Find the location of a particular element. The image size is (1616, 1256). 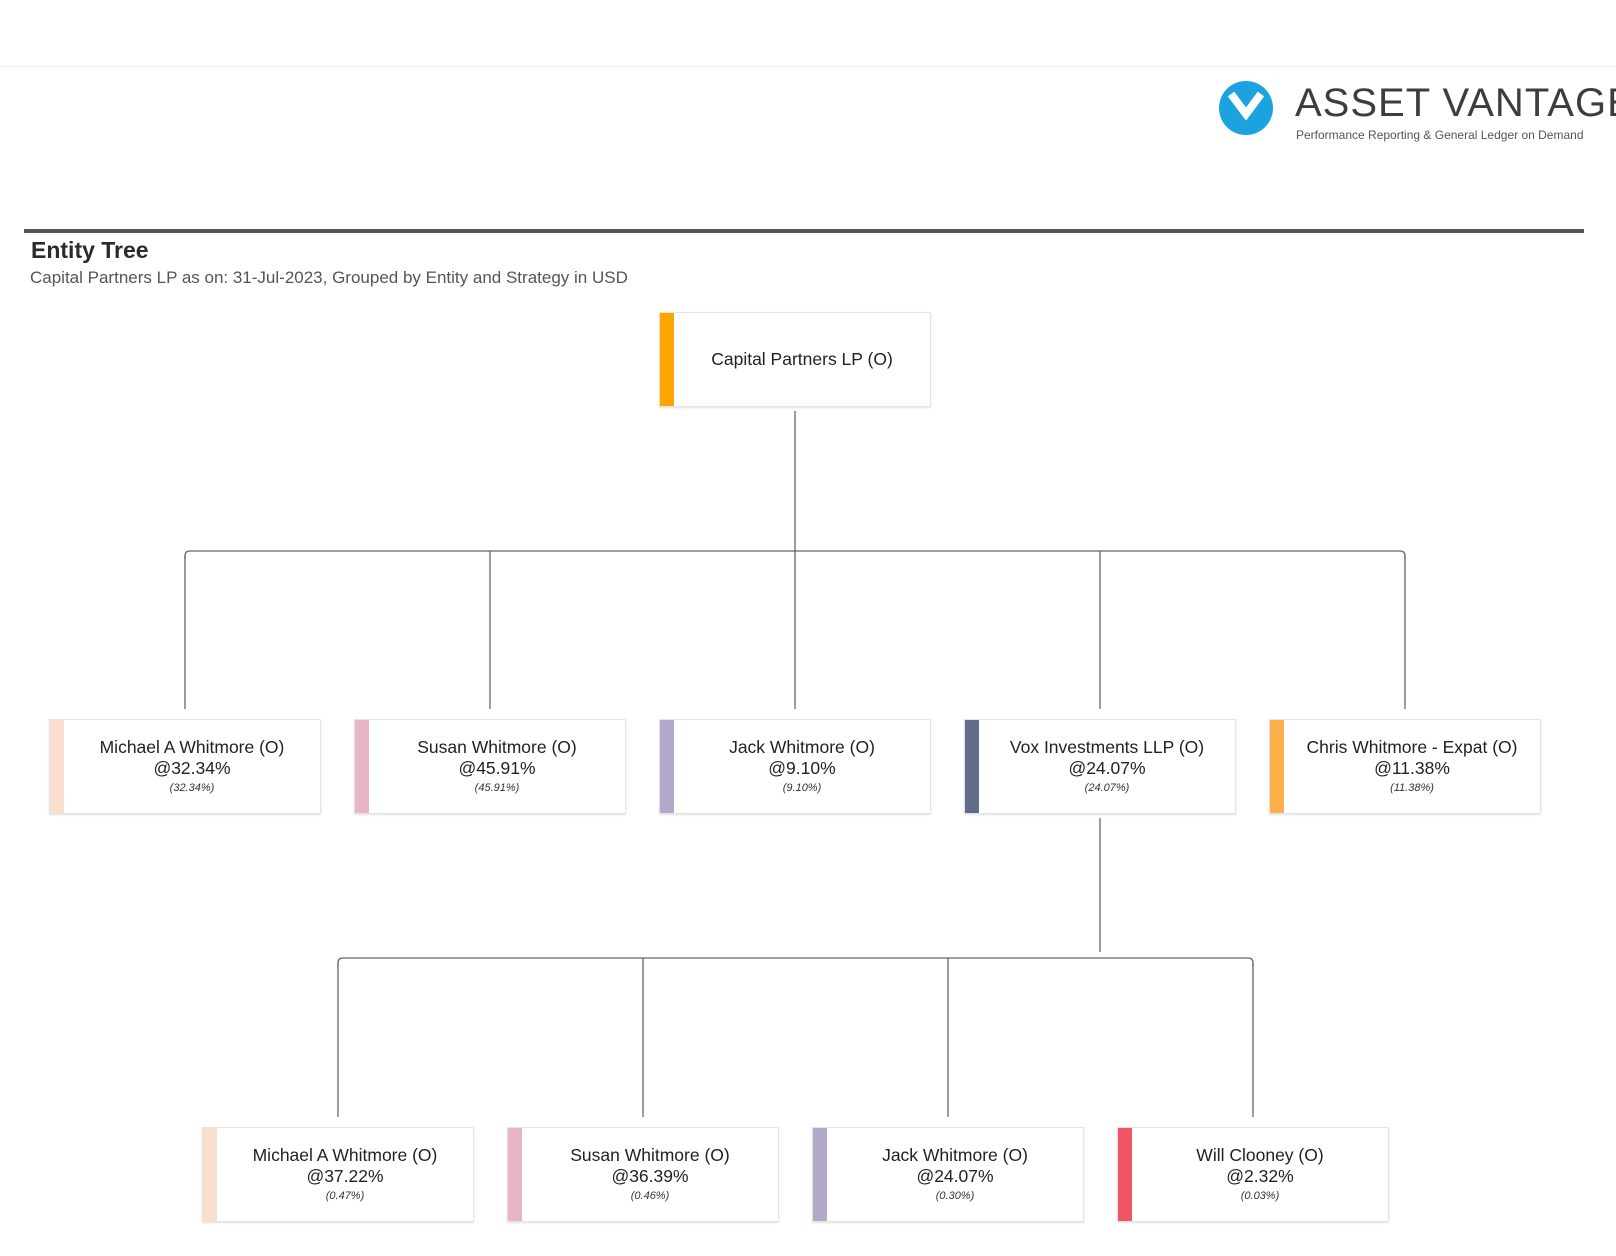

entity-effective-ownership: (0.46%) is located at coordinates (650, 1195).